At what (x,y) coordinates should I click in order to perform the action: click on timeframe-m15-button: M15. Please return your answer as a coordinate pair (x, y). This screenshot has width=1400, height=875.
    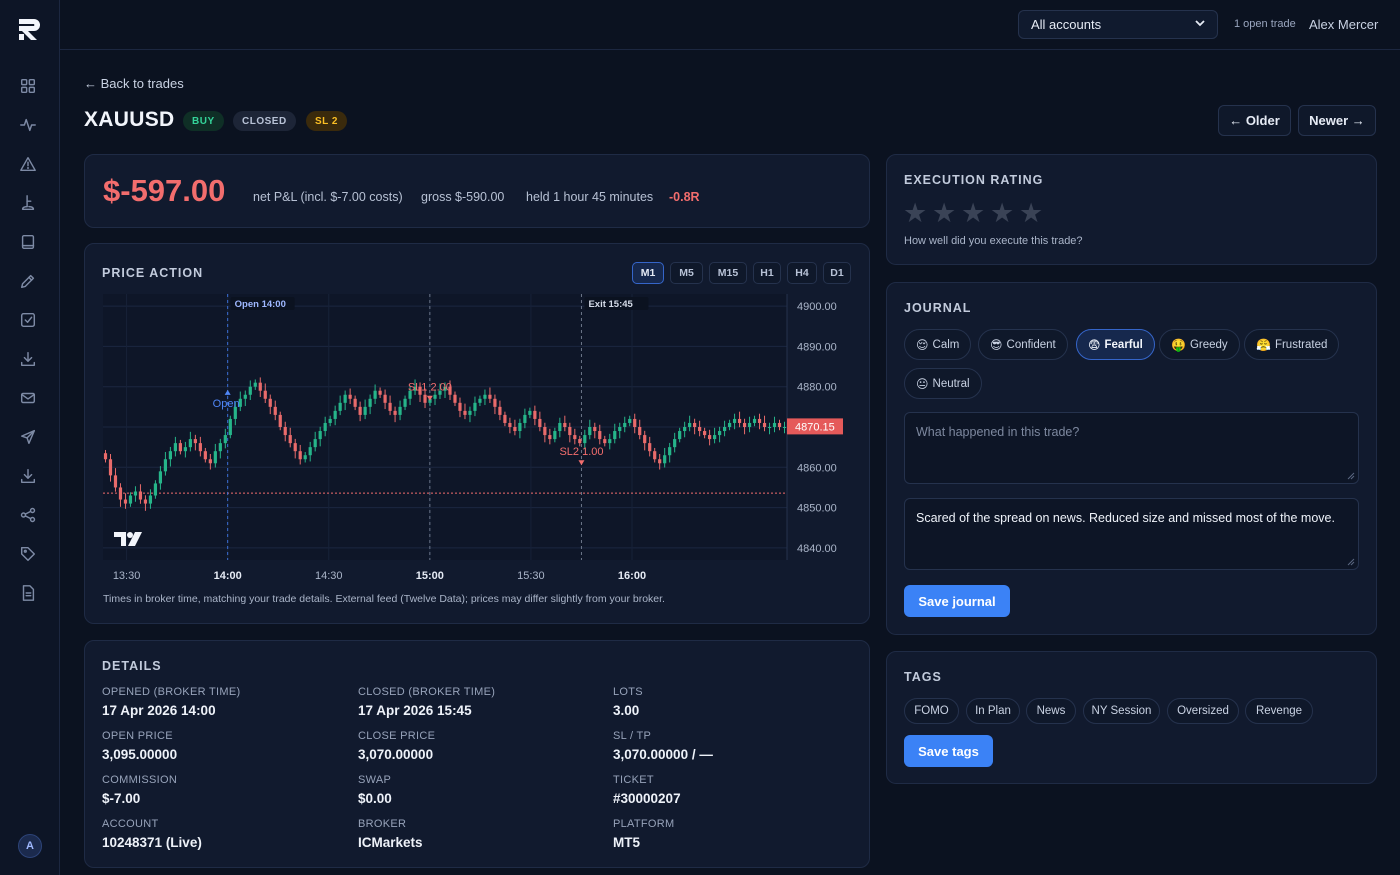
    Looking at the image, I should click on (728, 273).